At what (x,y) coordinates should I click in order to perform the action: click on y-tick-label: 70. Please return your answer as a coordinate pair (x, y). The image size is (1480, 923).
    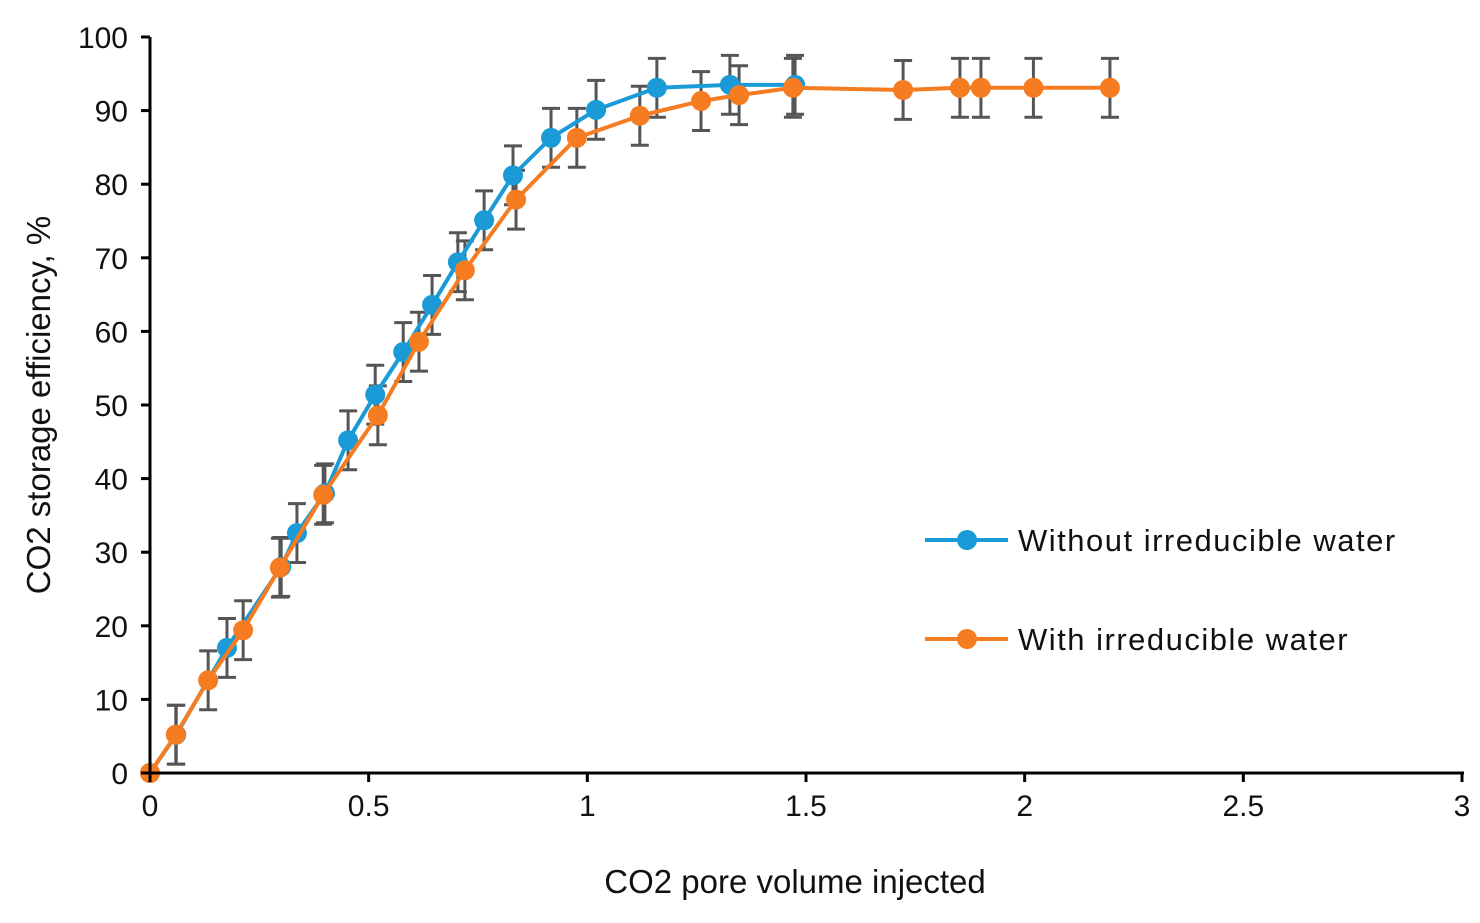
    Looking at the image, I should click on (111, 259).